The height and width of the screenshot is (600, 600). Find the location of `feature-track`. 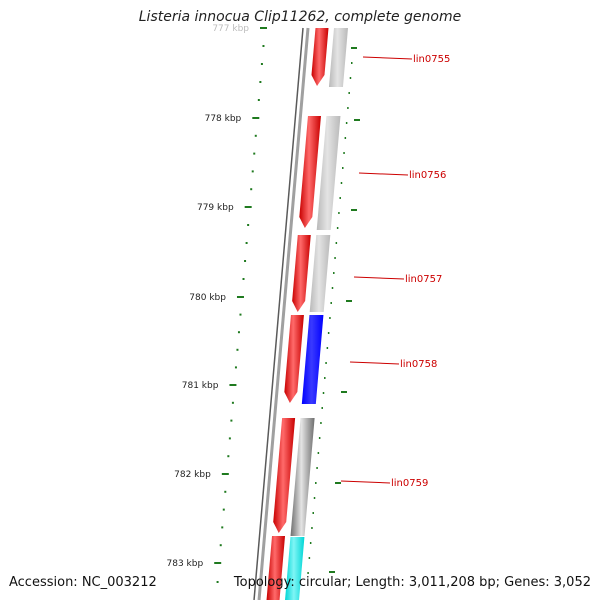

feature-track is located at coordinates (322, 314).